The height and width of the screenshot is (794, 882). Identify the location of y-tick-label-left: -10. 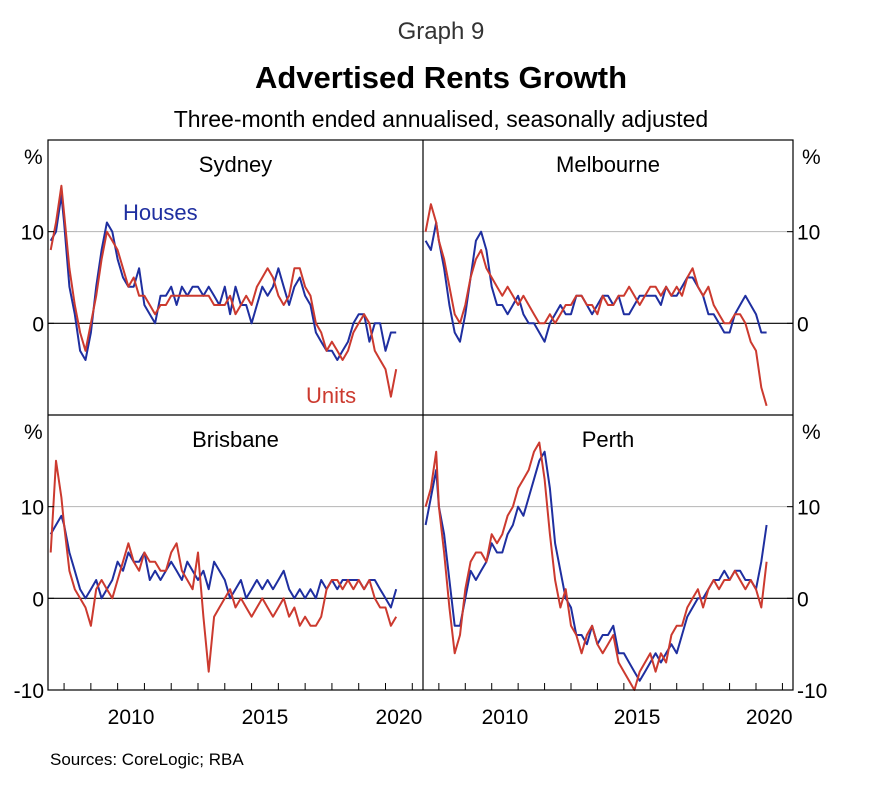
(29, 691).